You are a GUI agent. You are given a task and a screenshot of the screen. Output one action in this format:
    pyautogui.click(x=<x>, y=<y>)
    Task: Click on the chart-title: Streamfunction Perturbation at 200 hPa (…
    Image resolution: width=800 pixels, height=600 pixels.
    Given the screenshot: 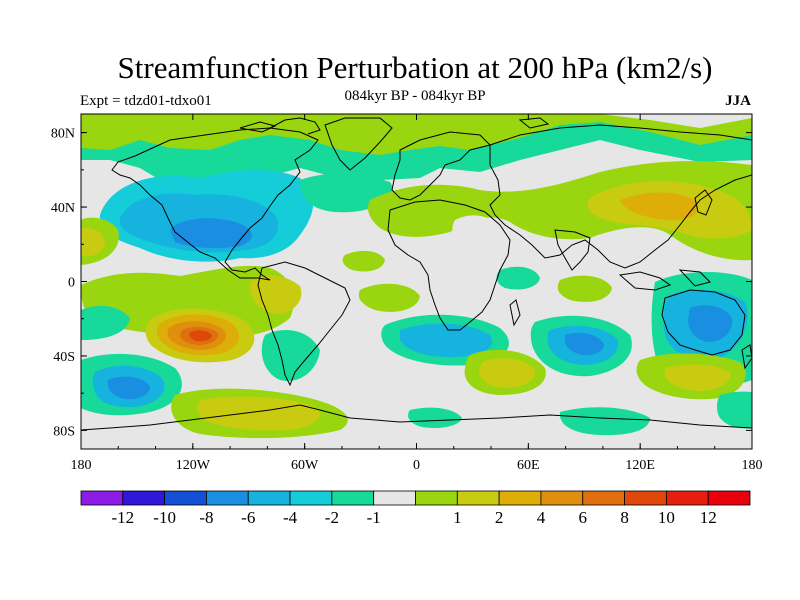 What is the action you would take?
    pyautogui.click(x=415, y=67)
    